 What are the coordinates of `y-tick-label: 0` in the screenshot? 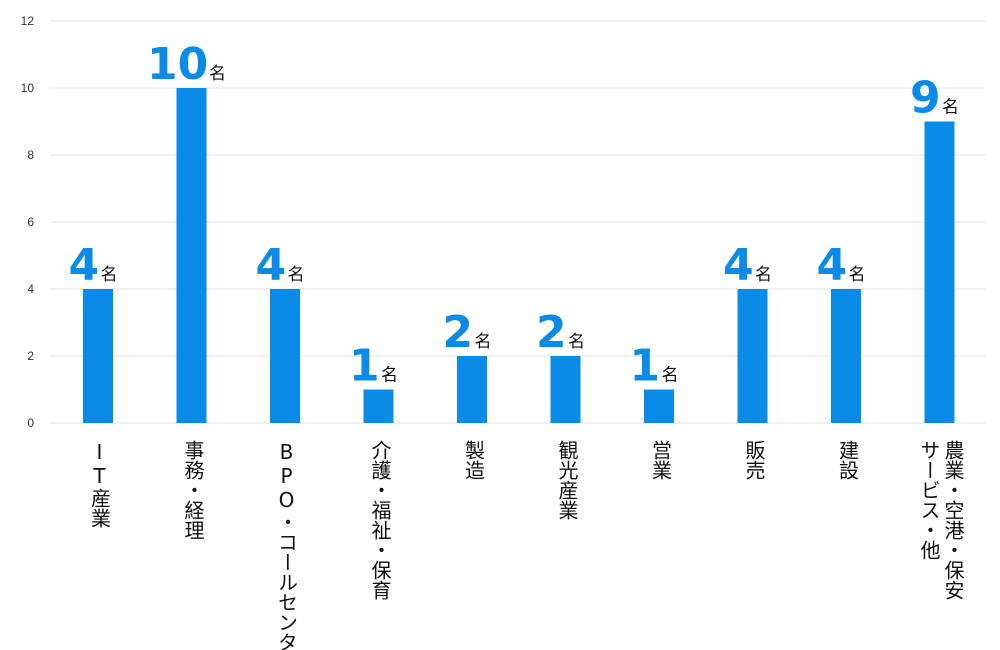 It's located at (30, 423).